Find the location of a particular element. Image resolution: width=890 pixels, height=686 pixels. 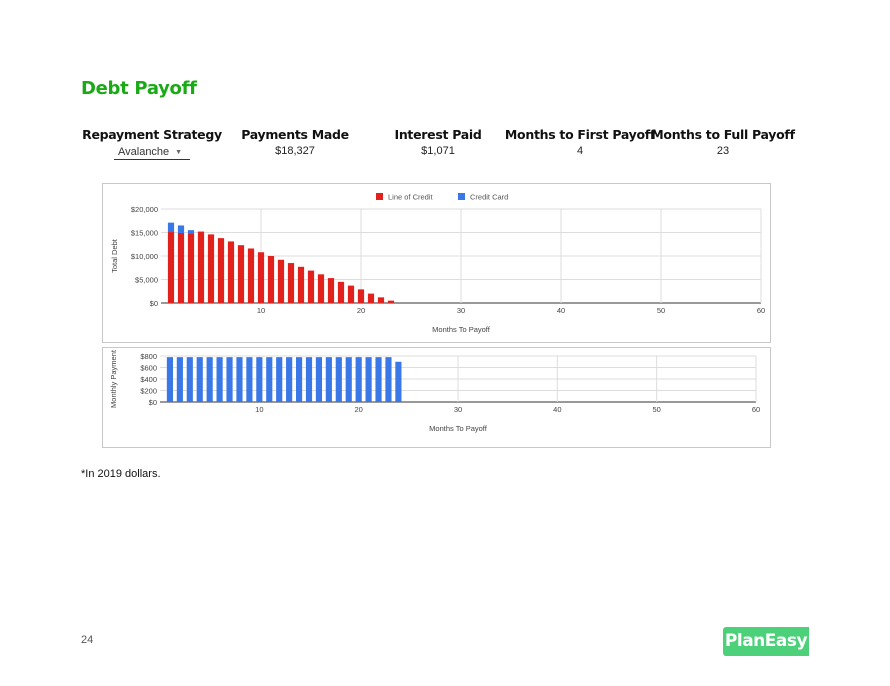

legend-label: Credit Card is located at coordinates (489, 197).